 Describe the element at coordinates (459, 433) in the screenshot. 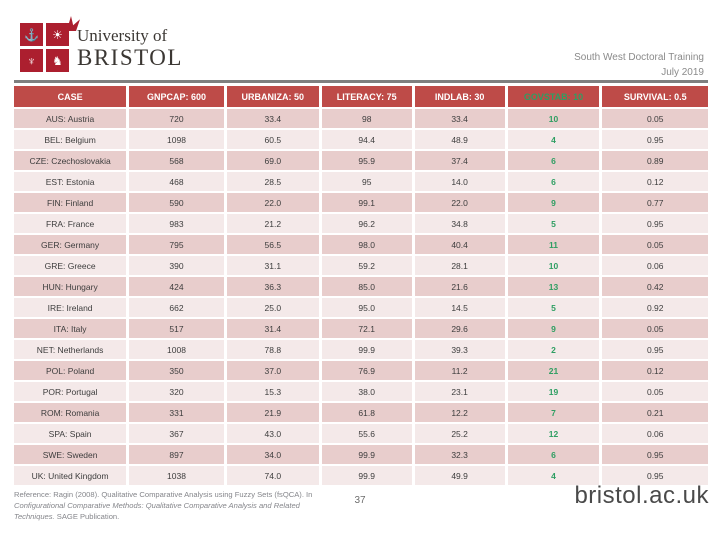

I see `value-cell: 25.2` at that location.